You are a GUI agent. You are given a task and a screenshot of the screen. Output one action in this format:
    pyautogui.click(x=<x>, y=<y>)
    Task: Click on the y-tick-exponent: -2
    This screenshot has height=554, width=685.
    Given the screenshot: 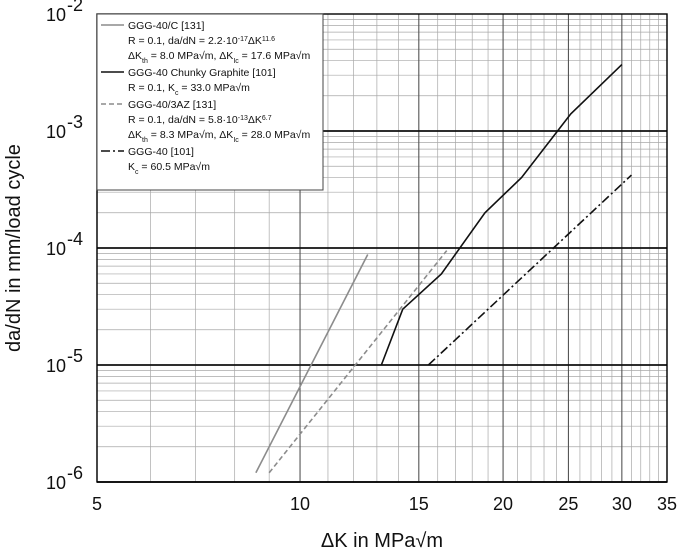 What is the action you would take?
    pyautogui.click(x=75, y=7)
    